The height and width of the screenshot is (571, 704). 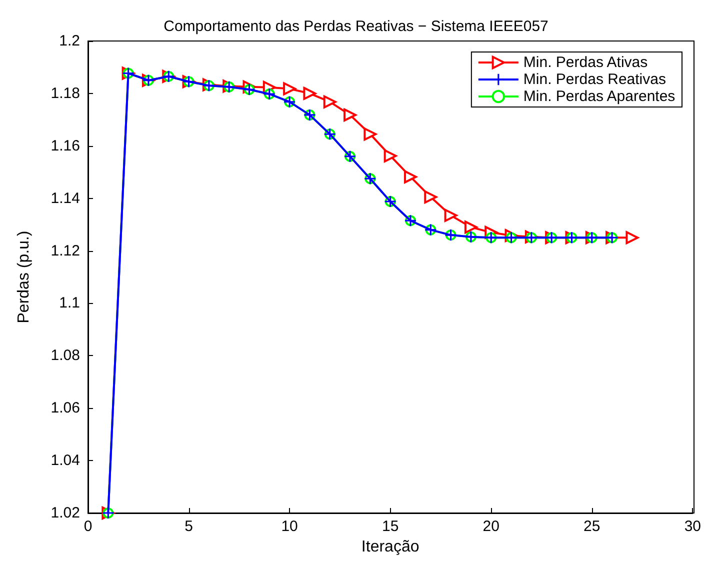 I want to click on y-axis-title: Perdas (p.u.), so click(x=24, y=277).